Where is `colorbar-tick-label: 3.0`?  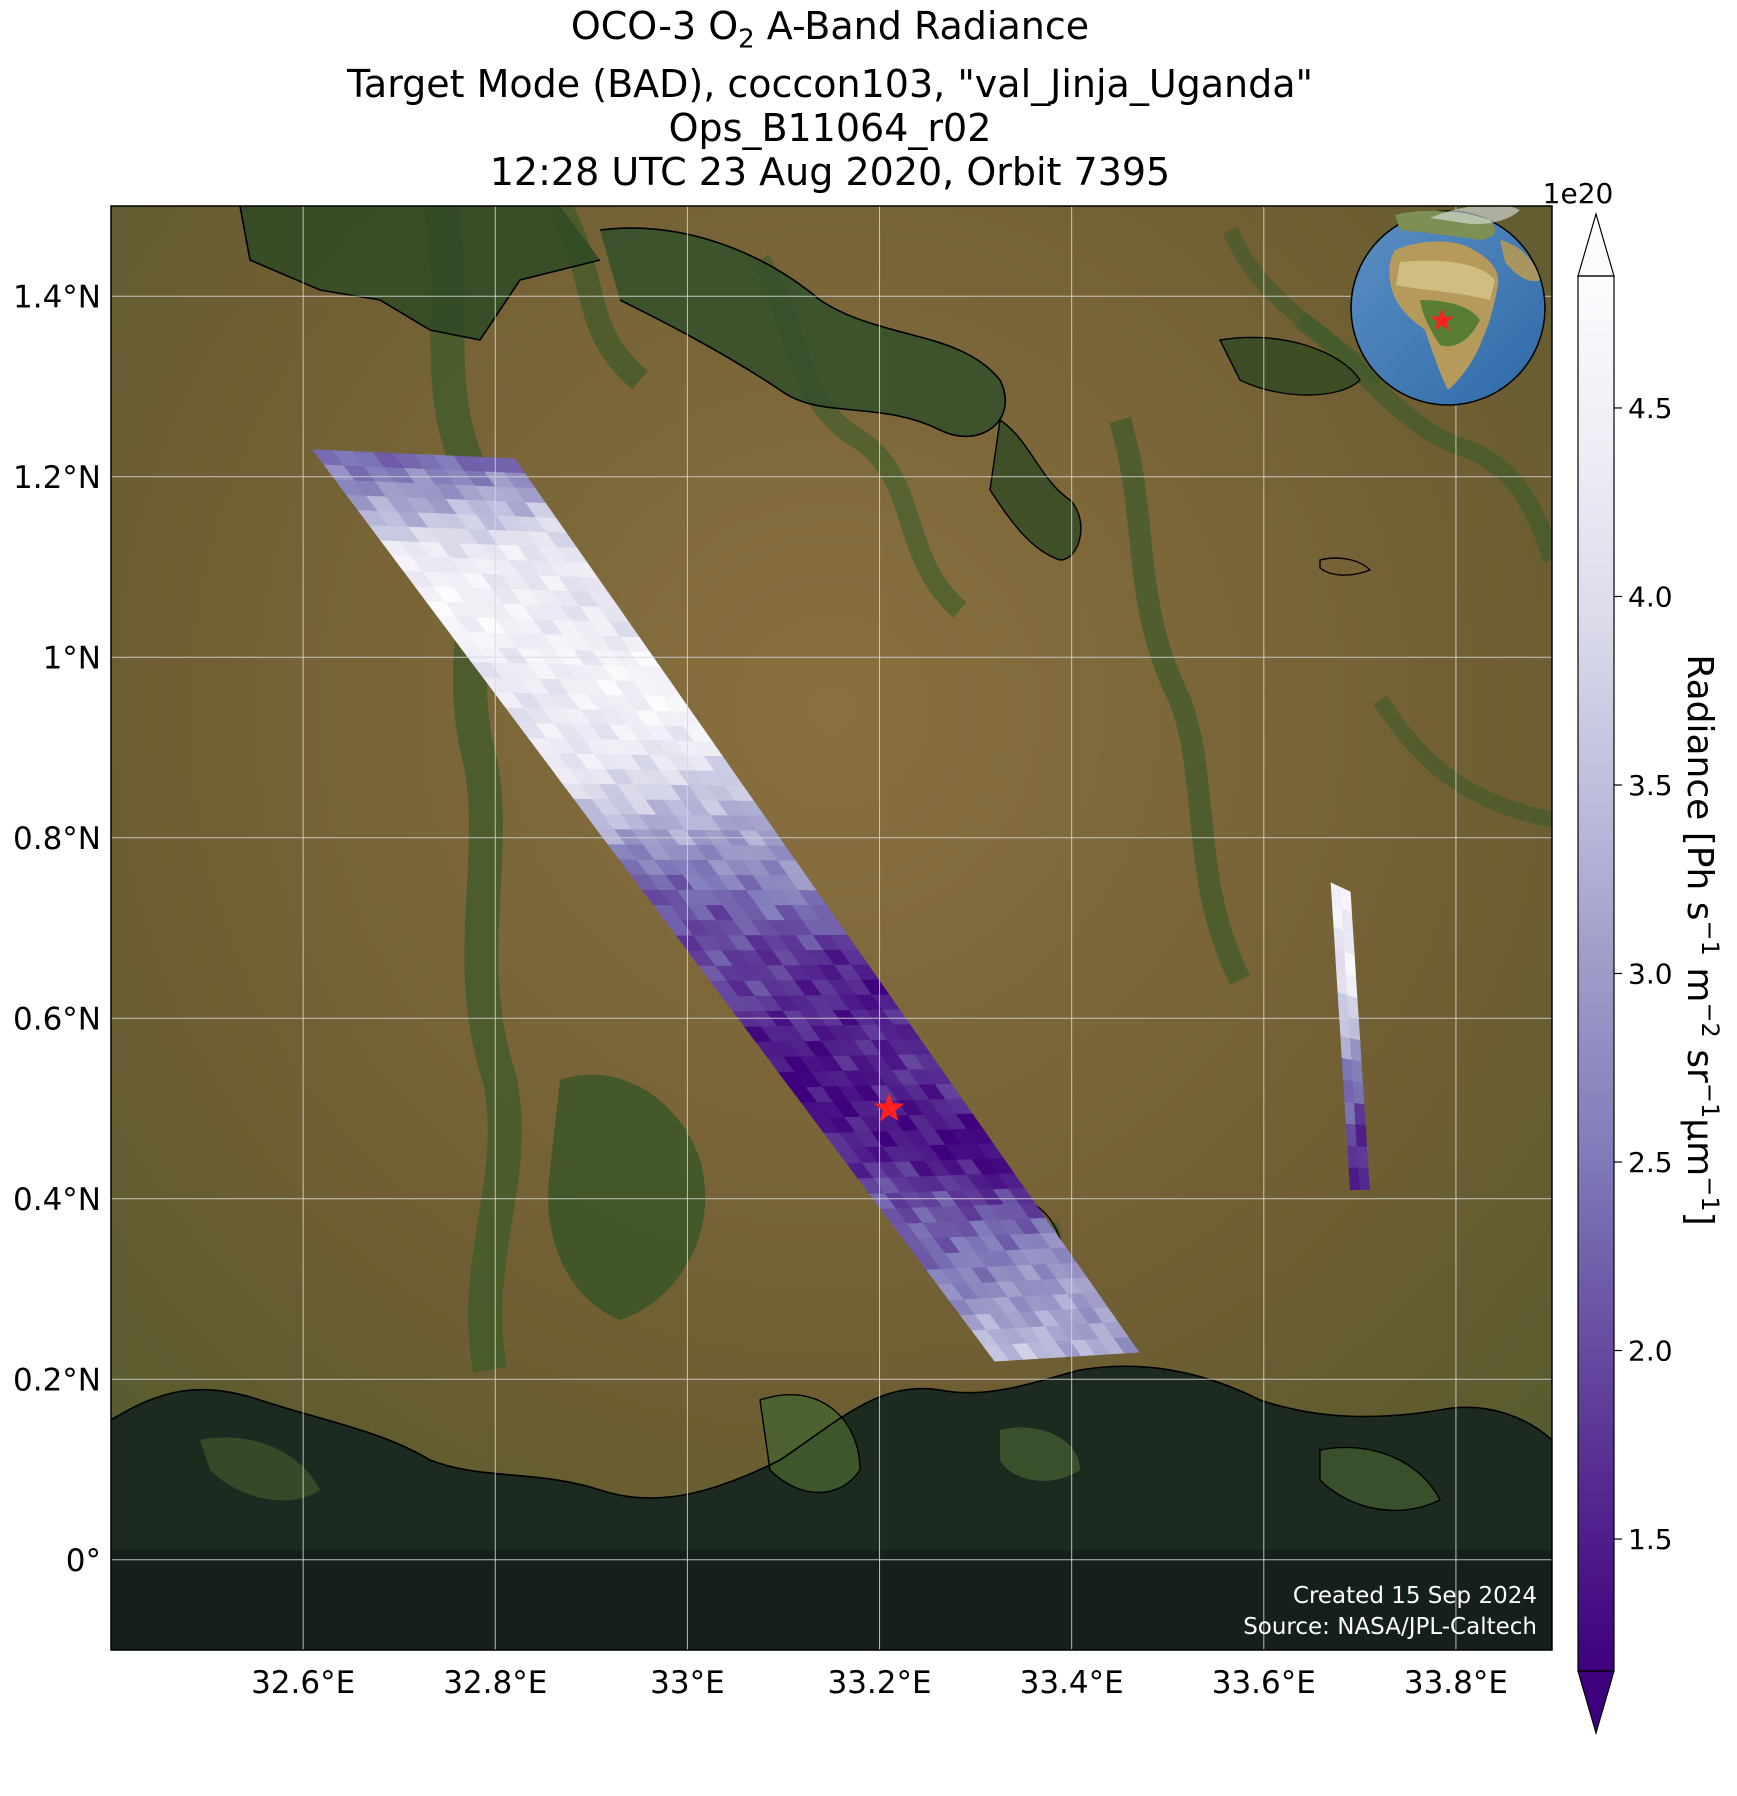
colorbar-tick-label: 3.0 is located at coordinates (1650, 974).